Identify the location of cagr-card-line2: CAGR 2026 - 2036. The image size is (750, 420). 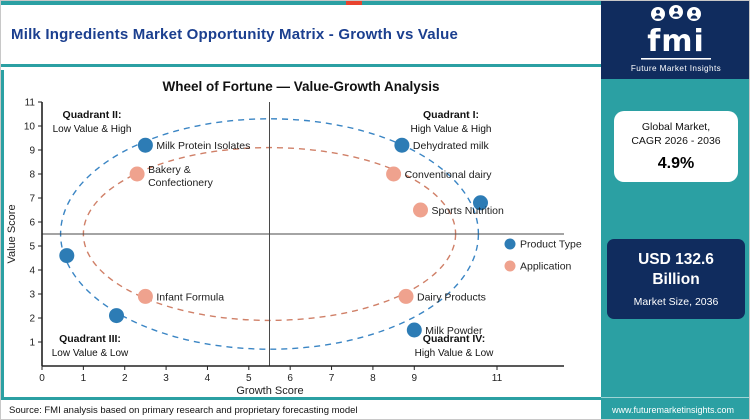
(676, 141).